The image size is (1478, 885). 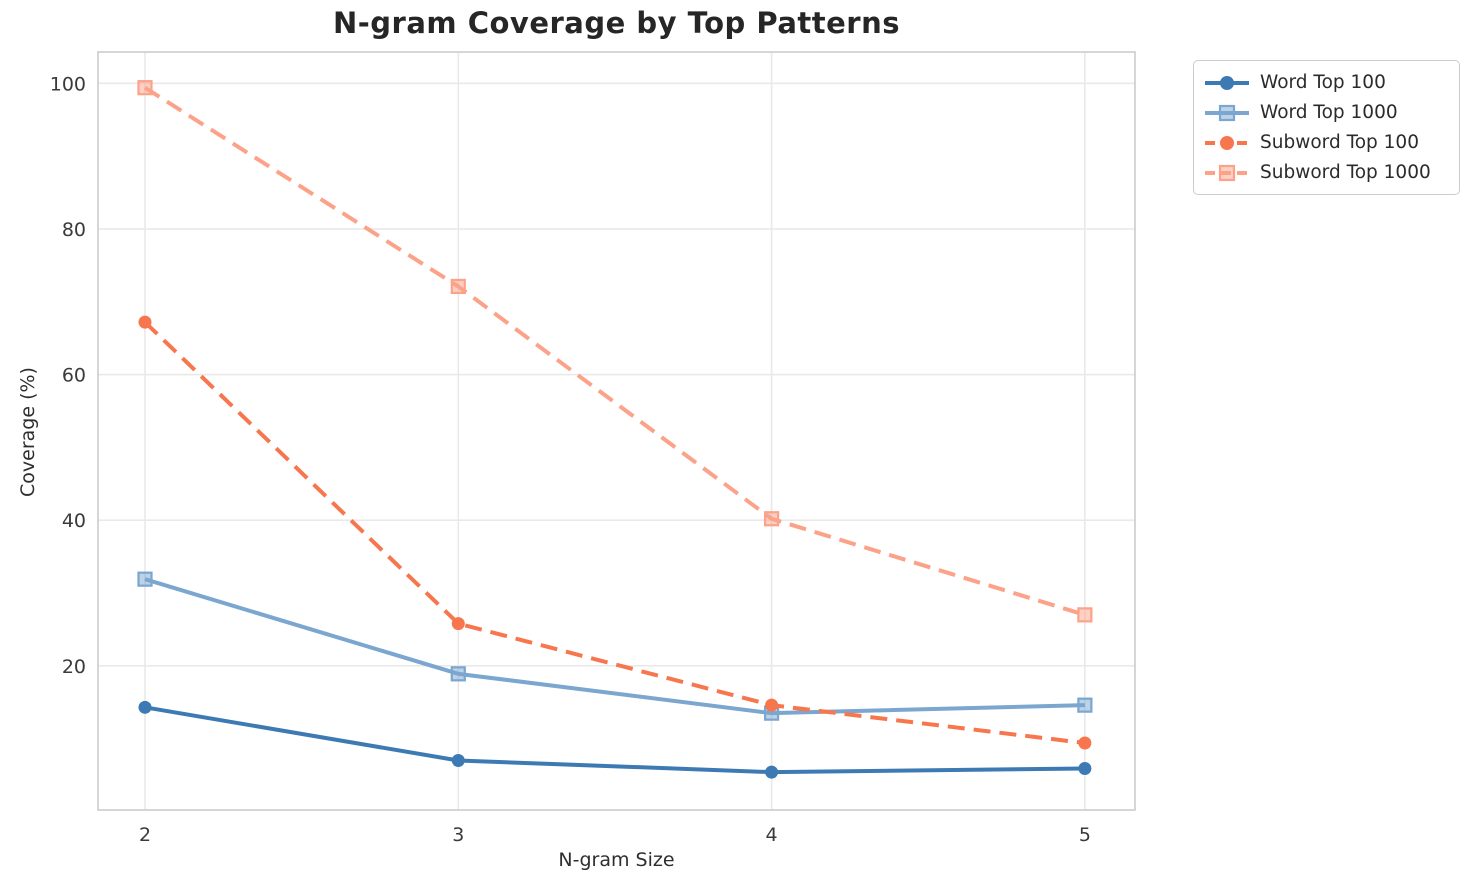 I want to click on x-axis-label: N-gram Size, so click(x=616, y=860).